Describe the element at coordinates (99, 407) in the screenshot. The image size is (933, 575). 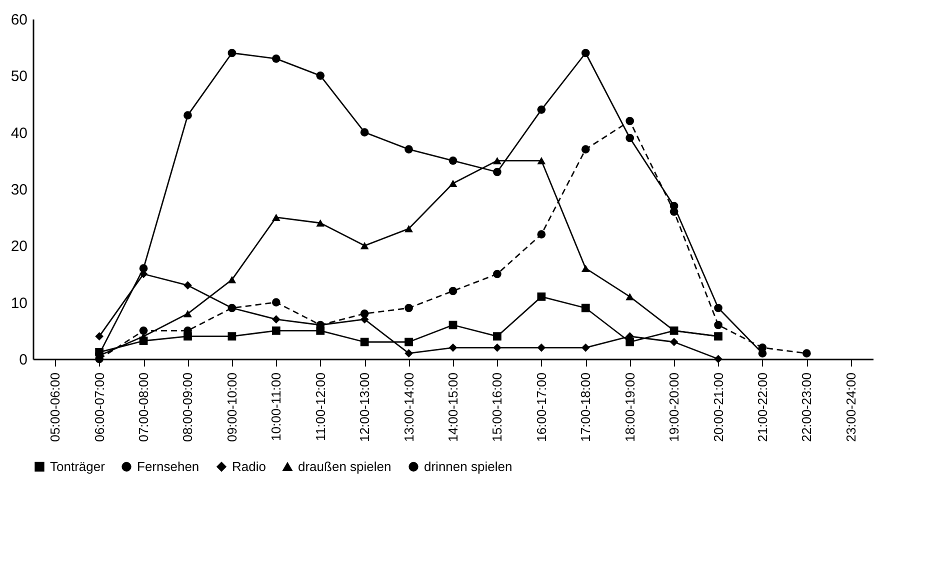
I see `x-tick-label: 06:00-07:00` at that location.